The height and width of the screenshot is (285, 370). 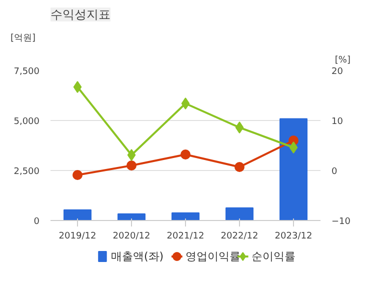 I want to click on y2-tick-label: −10, so click(x=341, y=222).